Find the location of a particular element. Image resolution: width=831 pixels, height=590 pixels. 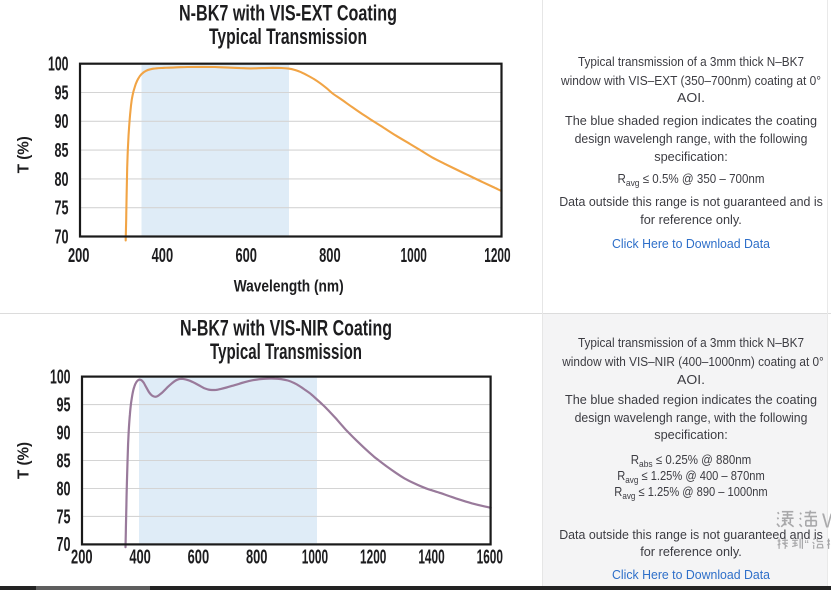

svg-text: N-BK7 with VIS-NIR Coating is located at coordinates (286, 328).